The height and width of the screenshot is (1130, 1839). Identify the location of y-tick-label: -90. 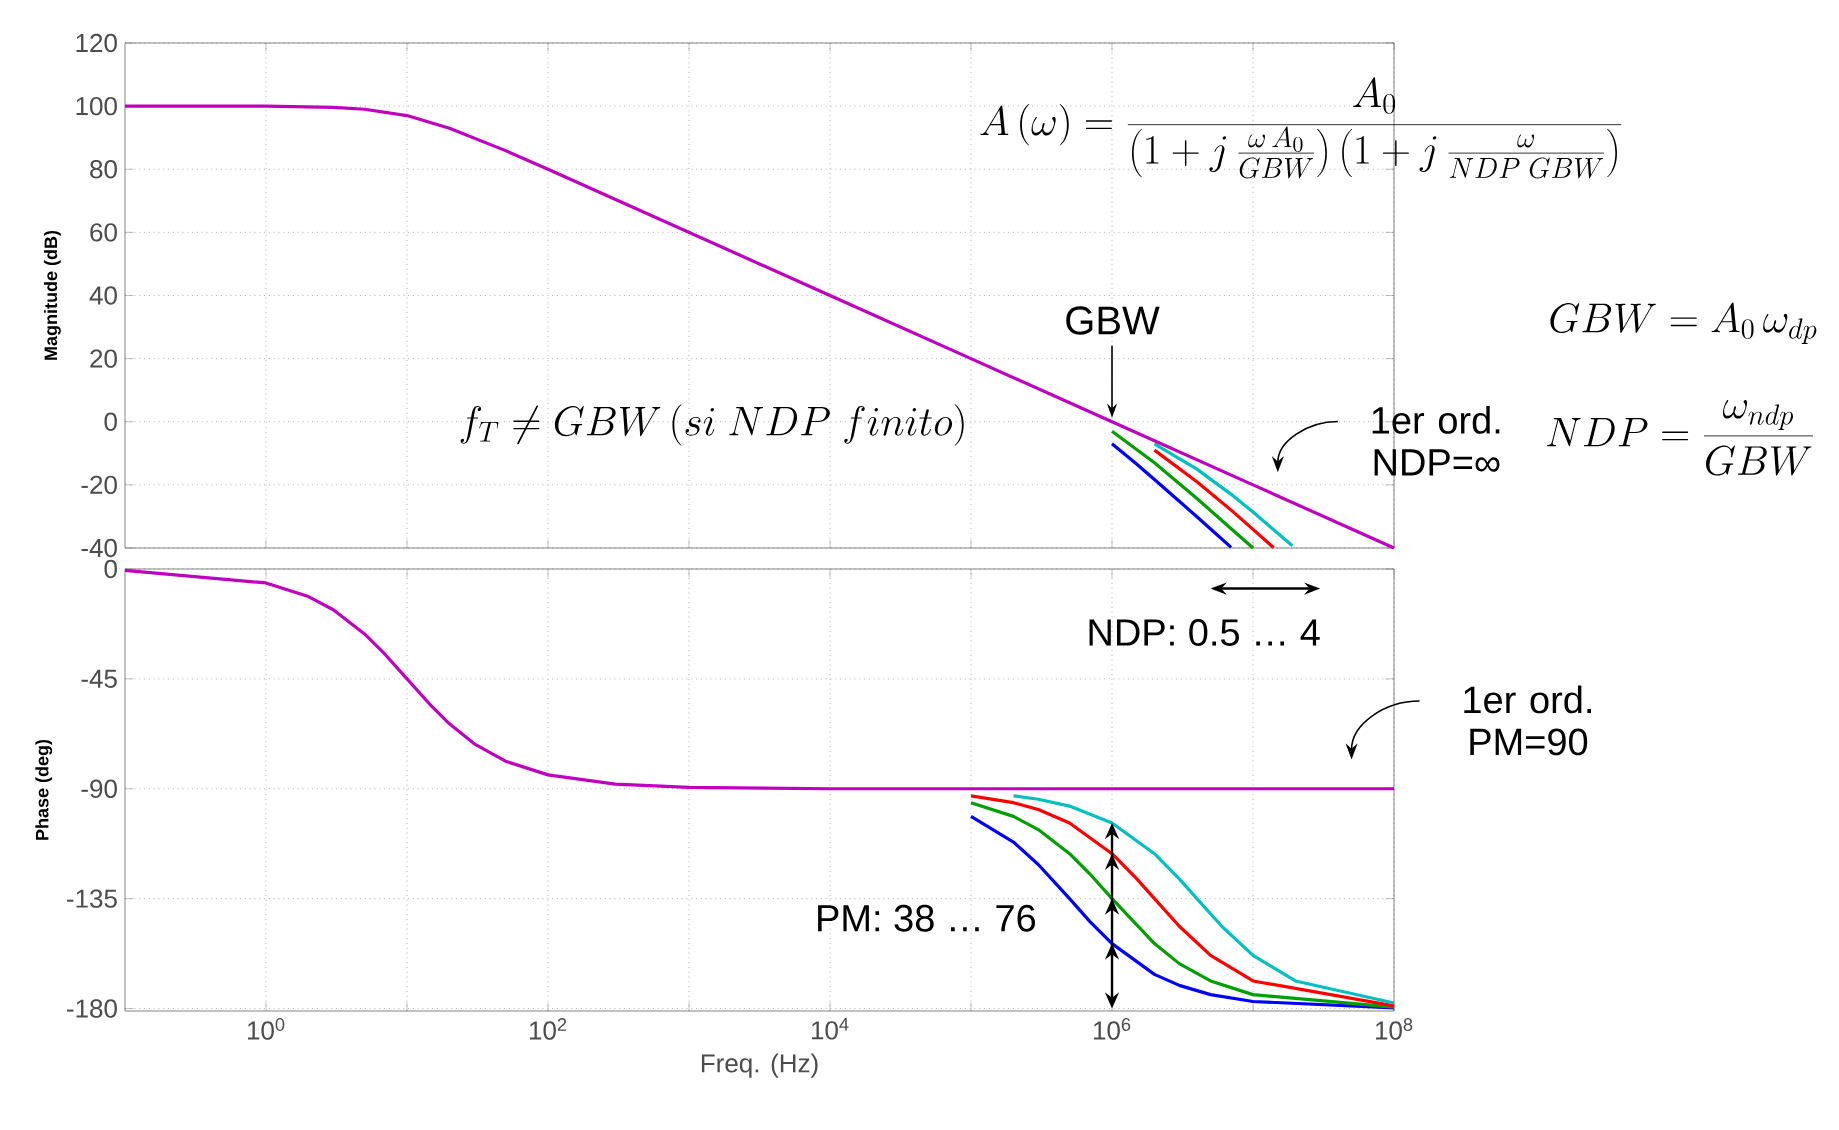
(99, 788).